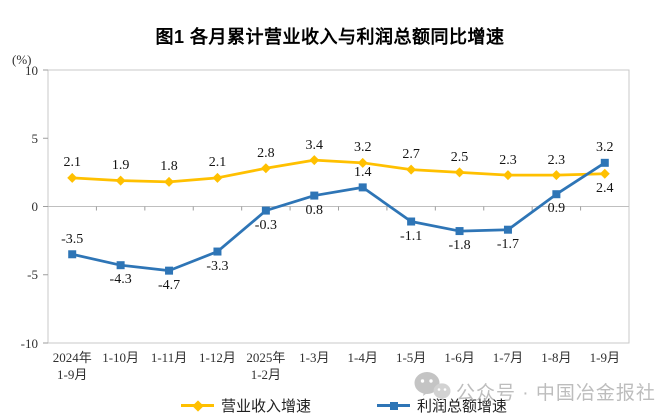 This screenshot has width=660, height=419. I want to click on watermark-text: 公众号 · 中国冶金报社, so click(556, 393).